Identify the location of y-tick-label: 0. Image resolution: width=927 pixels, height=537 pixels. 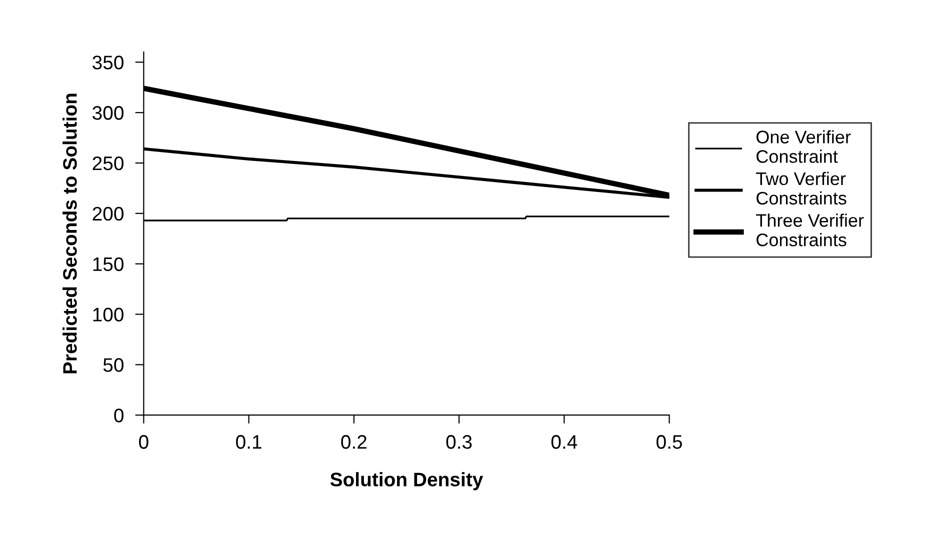
(119, 415).